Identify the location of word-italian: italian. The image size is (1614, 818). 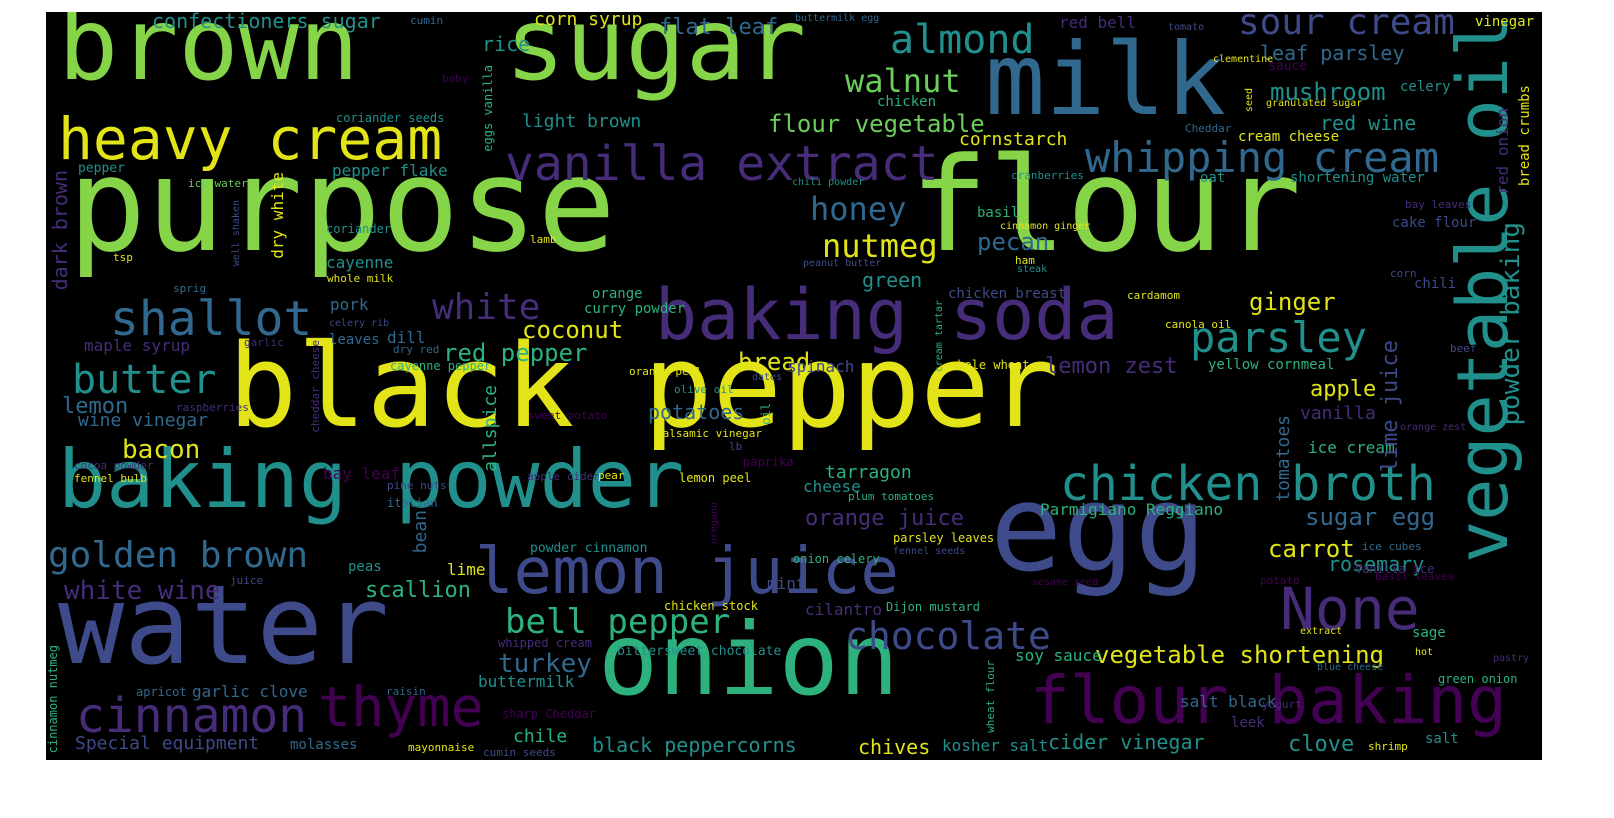
(412, 503).